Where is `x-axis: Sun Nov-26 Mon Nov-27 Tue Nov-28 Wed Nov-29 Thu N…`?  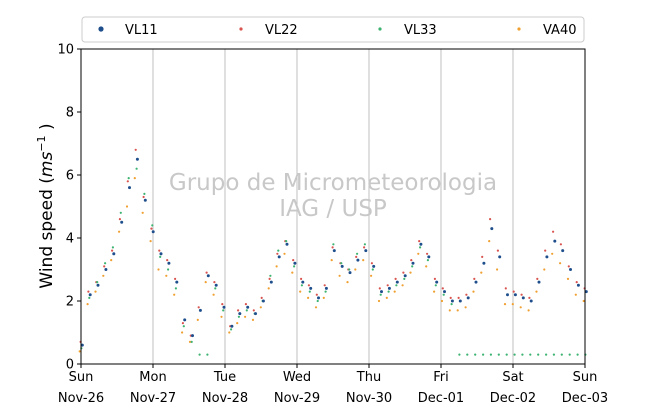 x-axis: Sun Nov-26 Mon Nov-27 Tue Nov-28 Wed Nov-29 Thu N… is located at coordinates (333, 385).